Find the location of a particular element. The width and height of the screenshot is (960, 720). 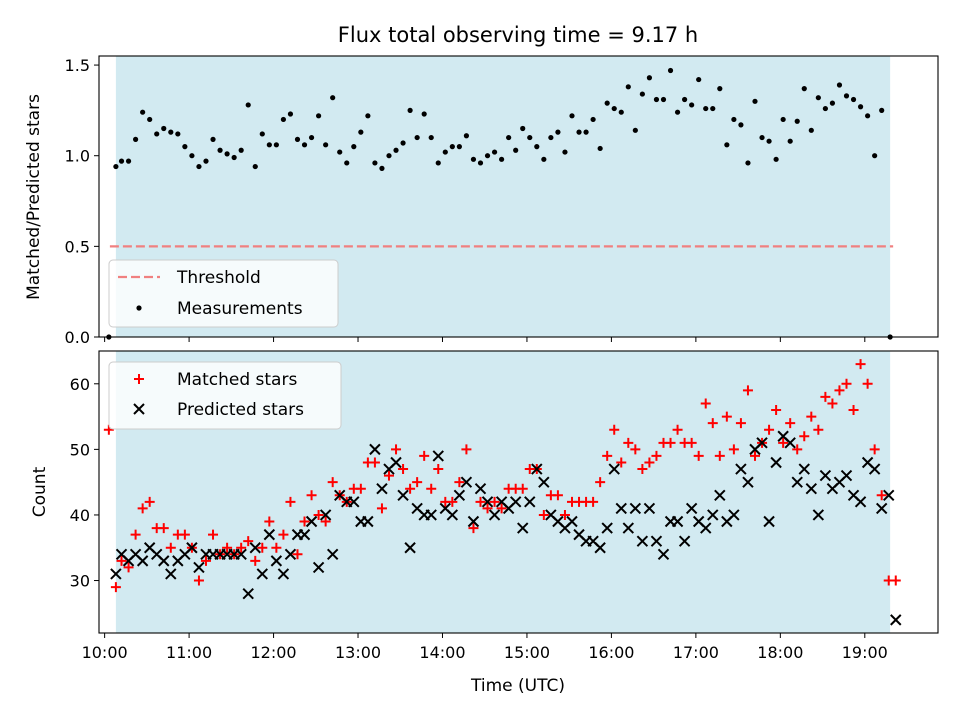

x-tick-label: 18:00 is located at coordinates (780, 652).